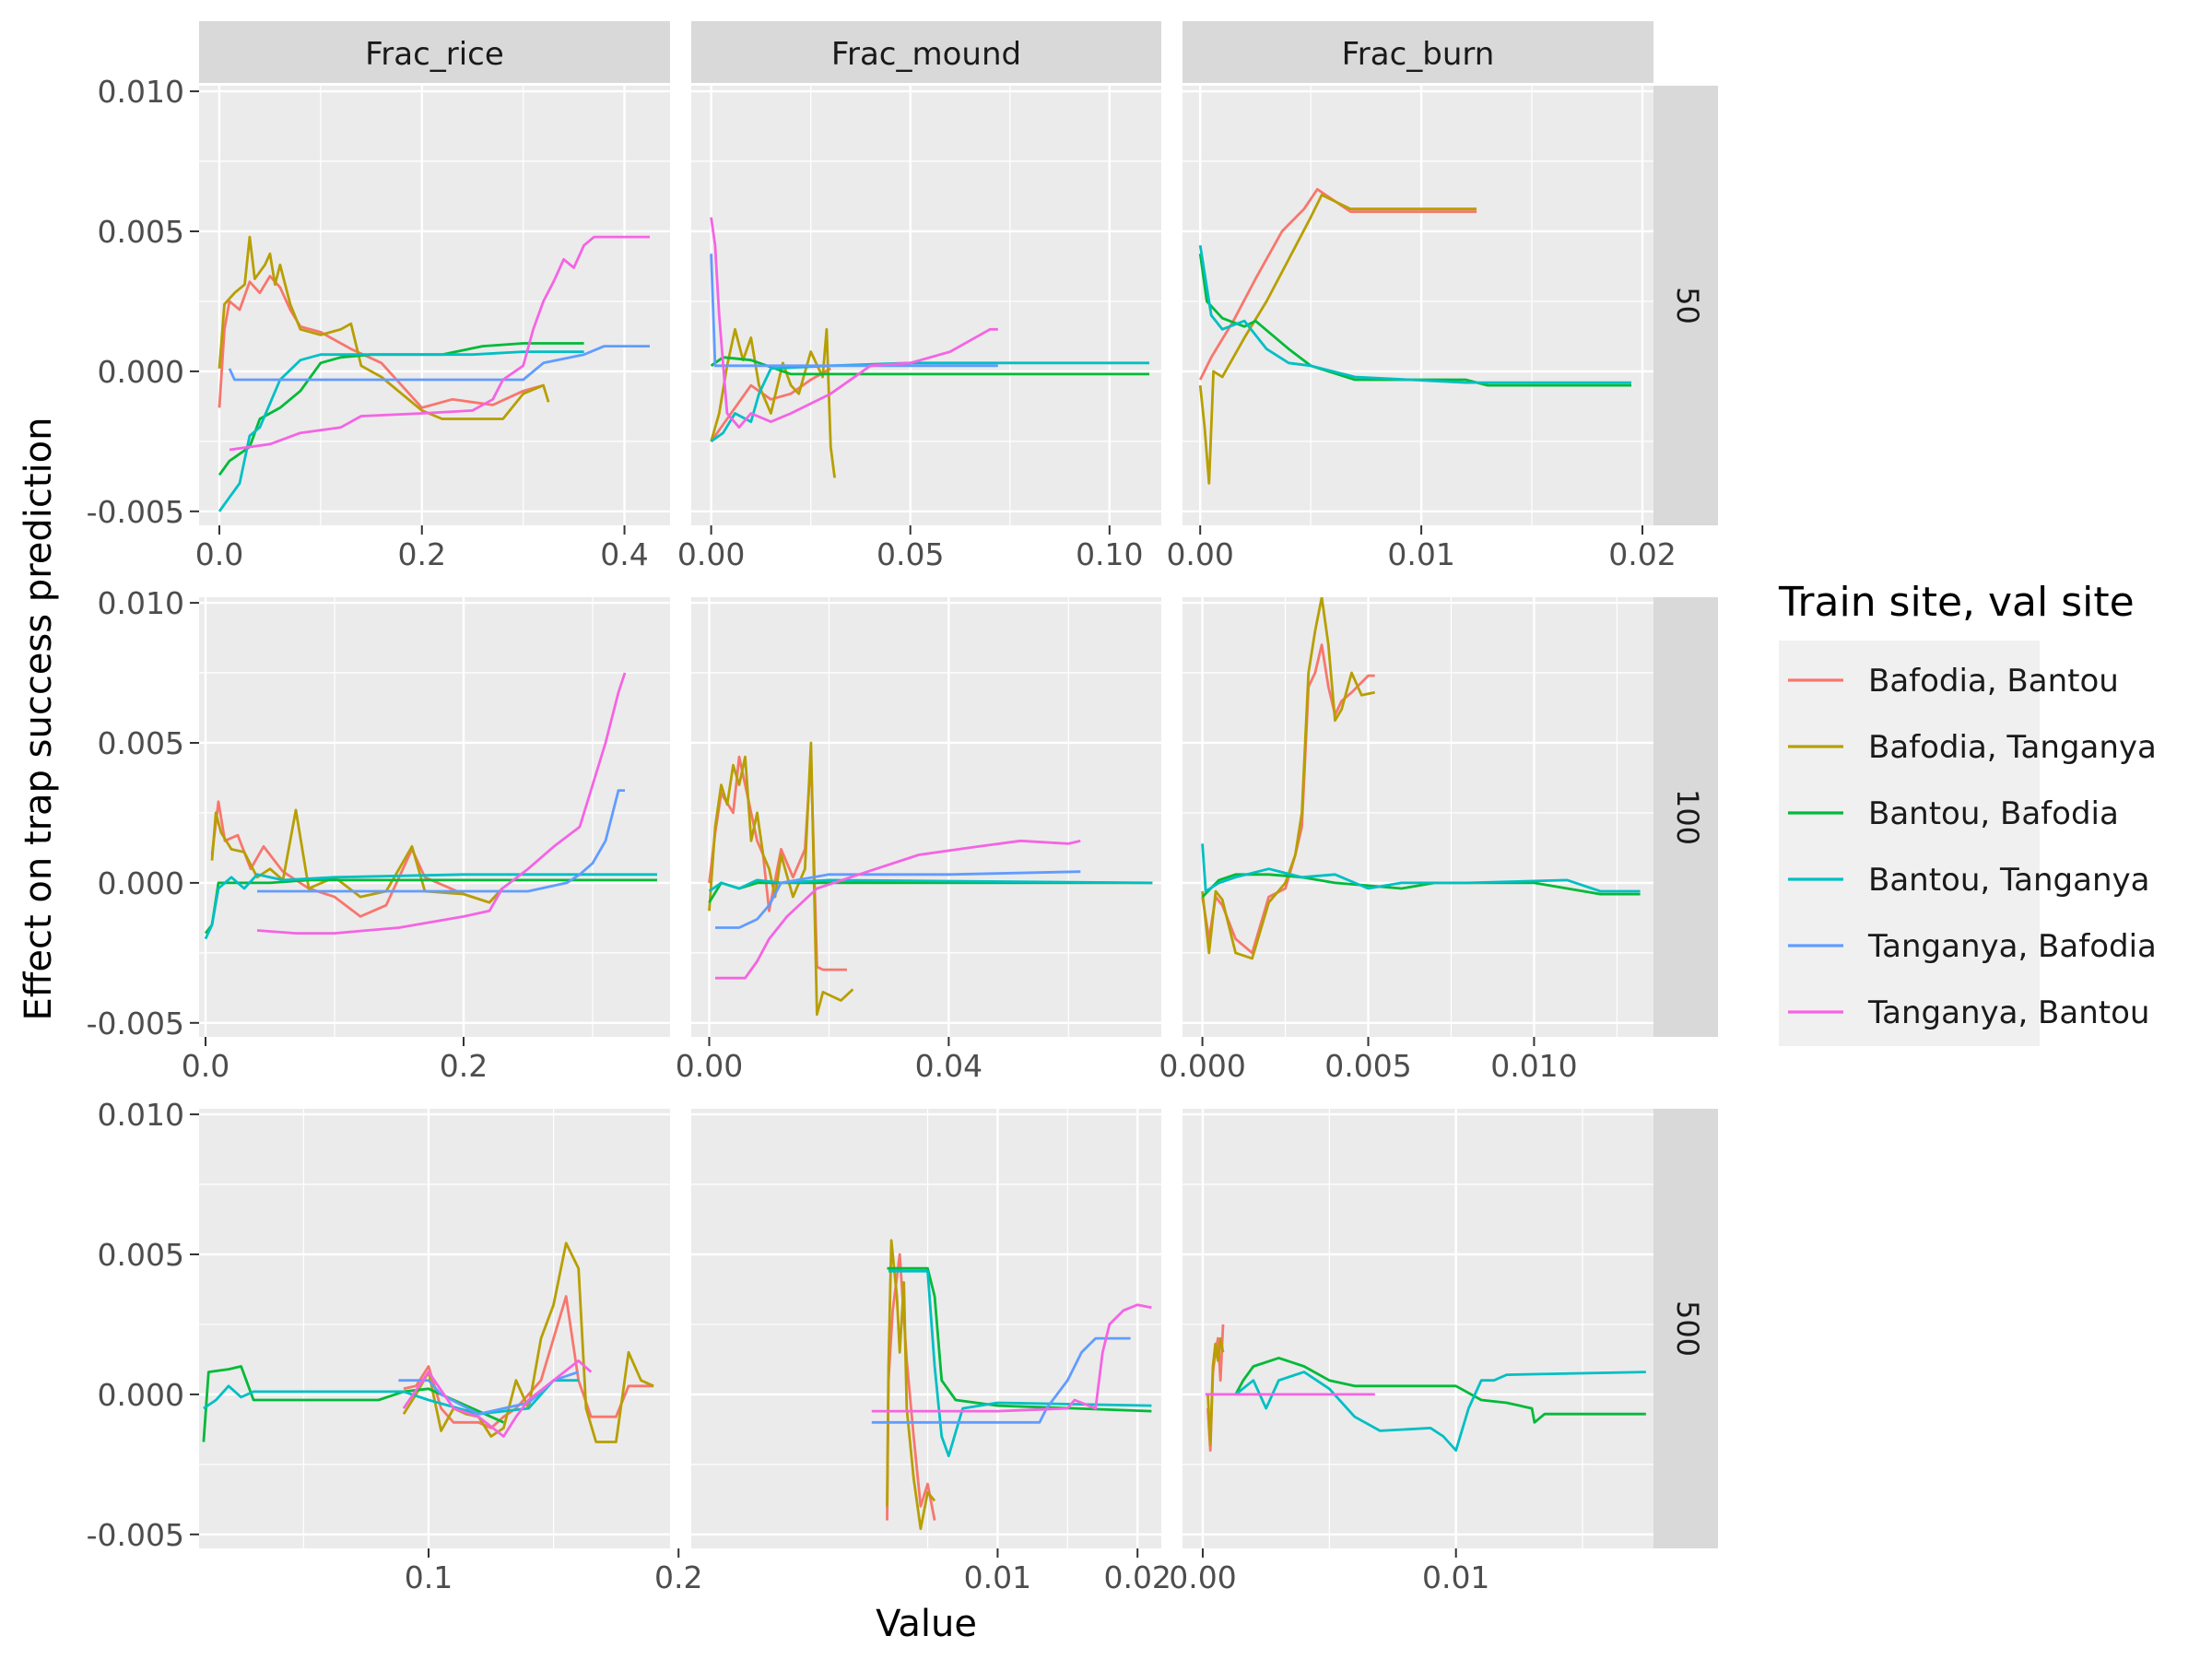 The image size is (2212, 1659). What do you see at coordinates (1993, 681) in the screenshot?
I see `legend-label: Bafodia, Bantou` at bounding box center [1993, 681].